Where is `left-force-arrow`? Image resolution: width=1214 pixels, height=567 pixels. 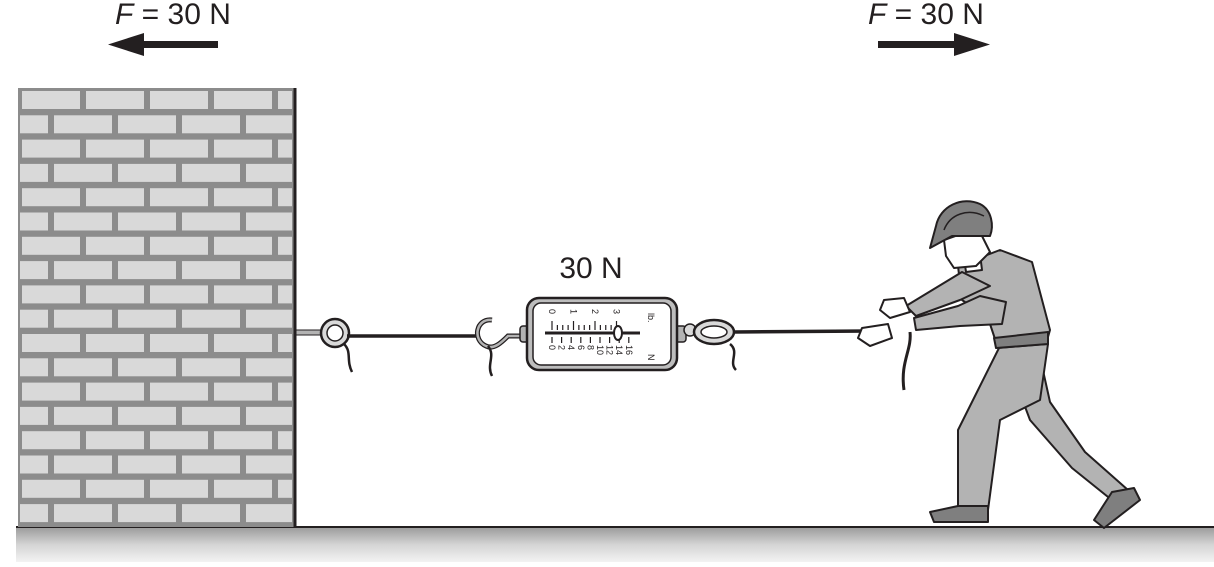
left-force-arrow is located at coordinates (163, 44).